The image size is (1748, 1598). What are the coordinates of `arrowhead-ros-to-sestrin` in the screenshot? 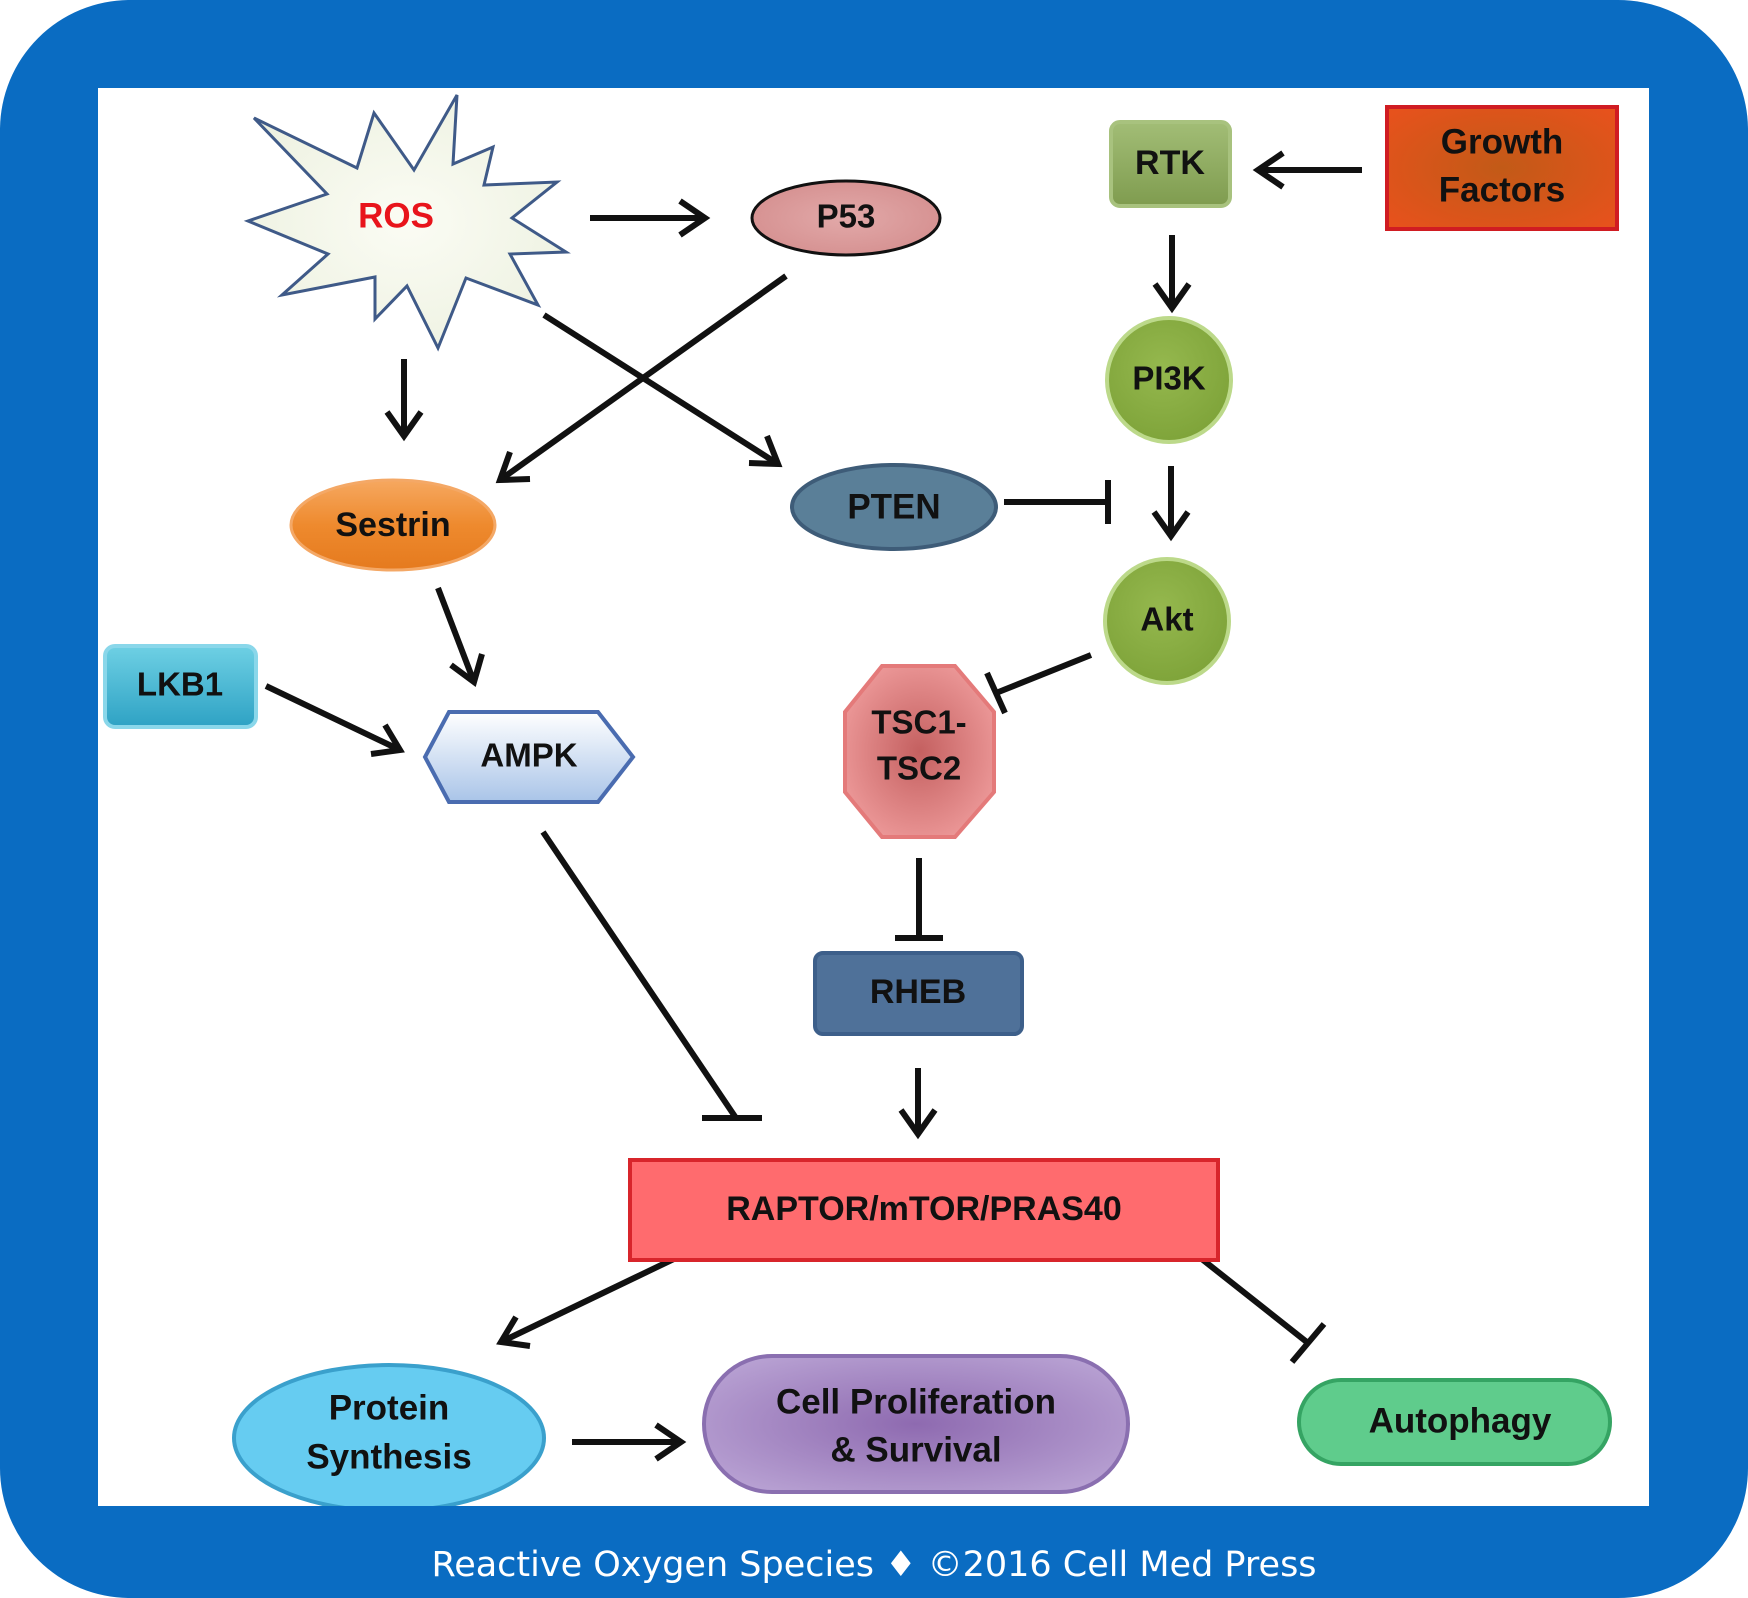 It's located at (404, 426).